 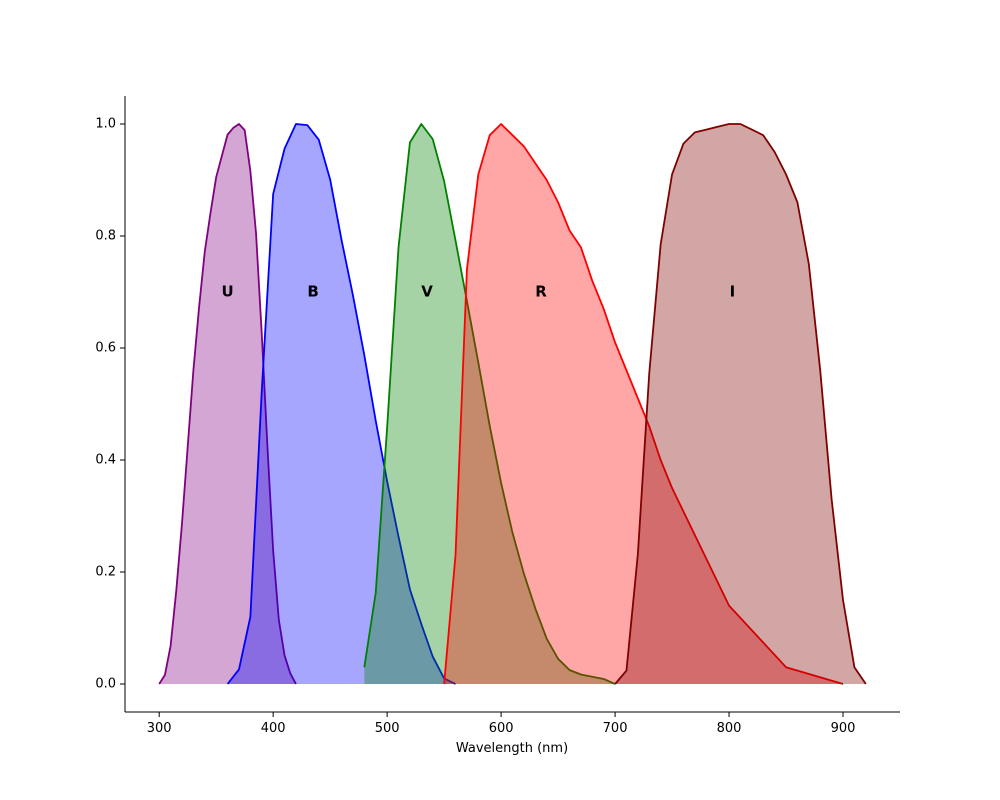 I want to click on x-tick-label: 800, so click(x=729, y=728).